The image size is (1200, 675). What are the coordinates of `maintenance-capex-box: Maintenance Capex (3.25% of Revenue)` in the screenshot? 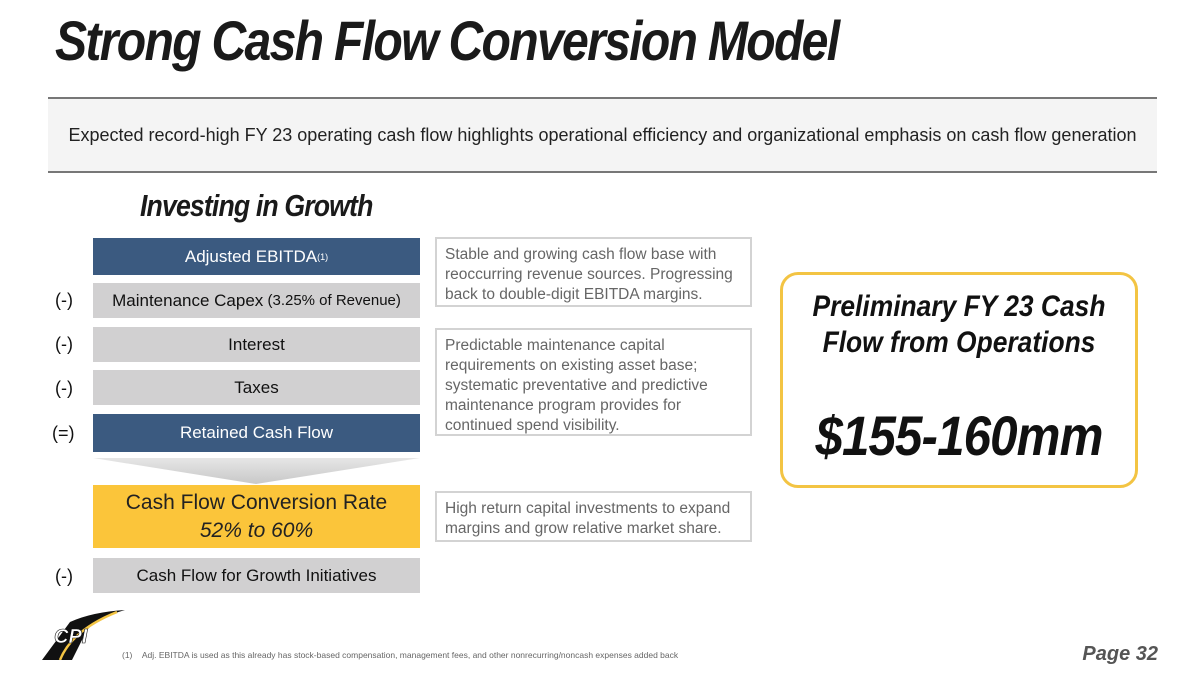 It's located at (256, 300).